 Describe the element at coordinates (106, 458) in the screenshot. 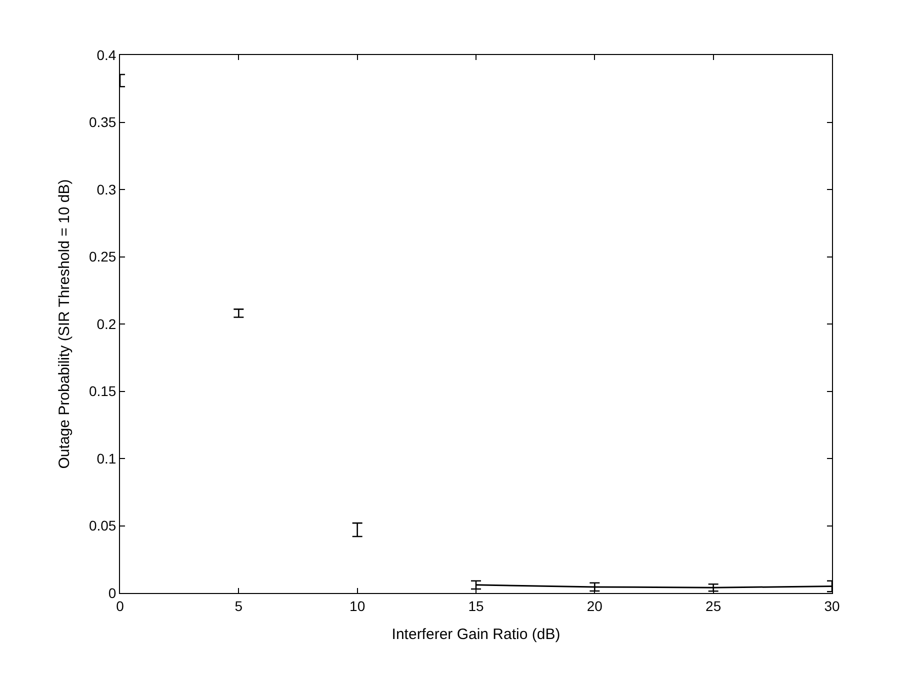

I see `y-tick-label: 0.1` at that location.